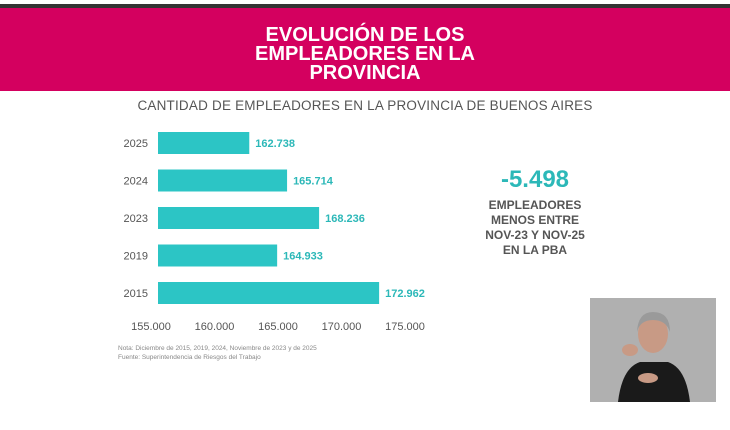 The height and width of the screenshot is (430, 730). I want to click on x-tick-label: 160.000, so click(215, 327).